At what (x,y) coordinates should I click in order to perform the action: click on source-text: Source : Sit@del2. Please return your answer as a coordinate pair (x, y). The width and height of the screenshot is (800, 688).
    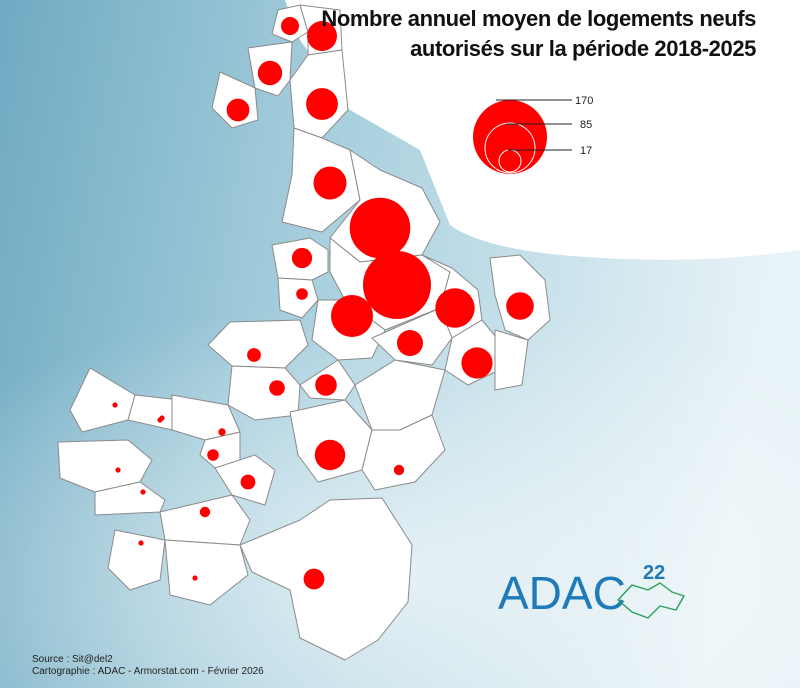
    Looking at the image, I should click on (72, 659).